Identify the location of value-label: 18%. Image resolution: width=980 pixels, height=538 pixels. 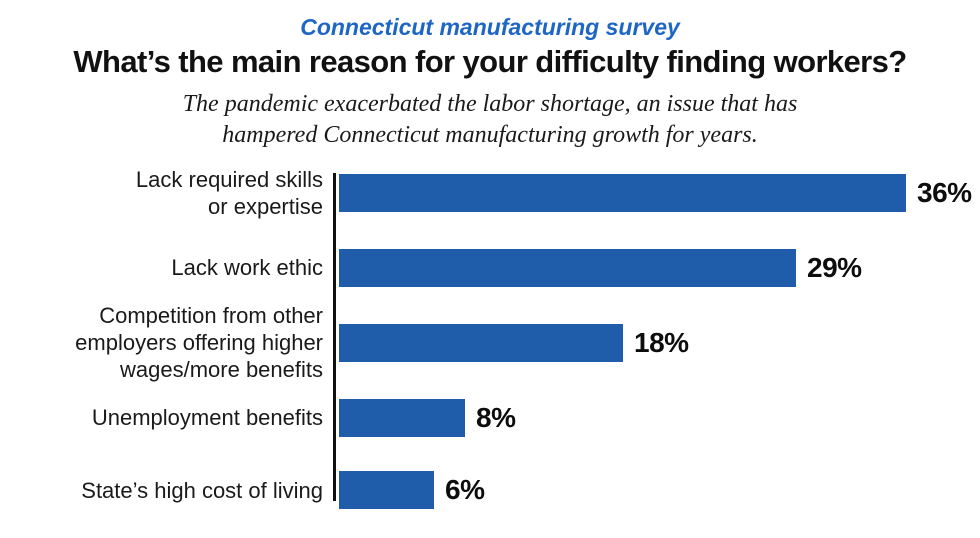
(661, 342).